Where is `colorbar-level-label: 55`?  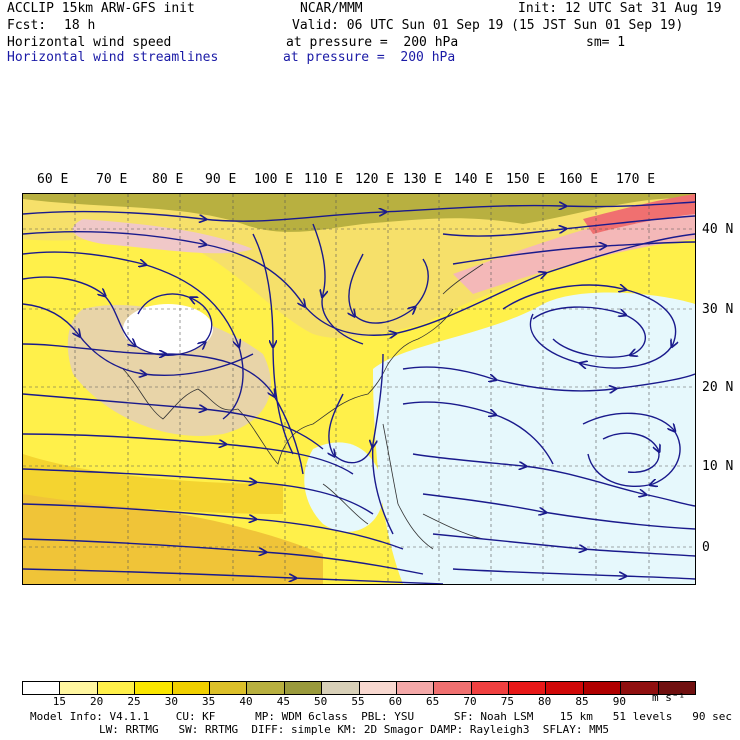
colorbar-level-label: 55 is located at coordinates (358, 701).